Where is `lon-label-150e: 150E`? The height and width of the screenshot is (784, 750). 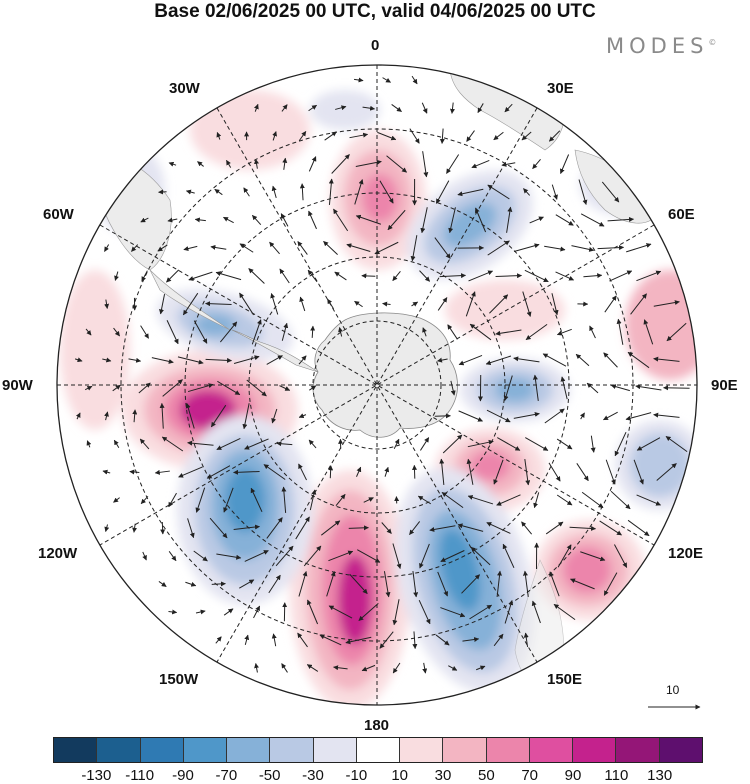 lon-label-150e: 150E is located at coordinates (564, 679).